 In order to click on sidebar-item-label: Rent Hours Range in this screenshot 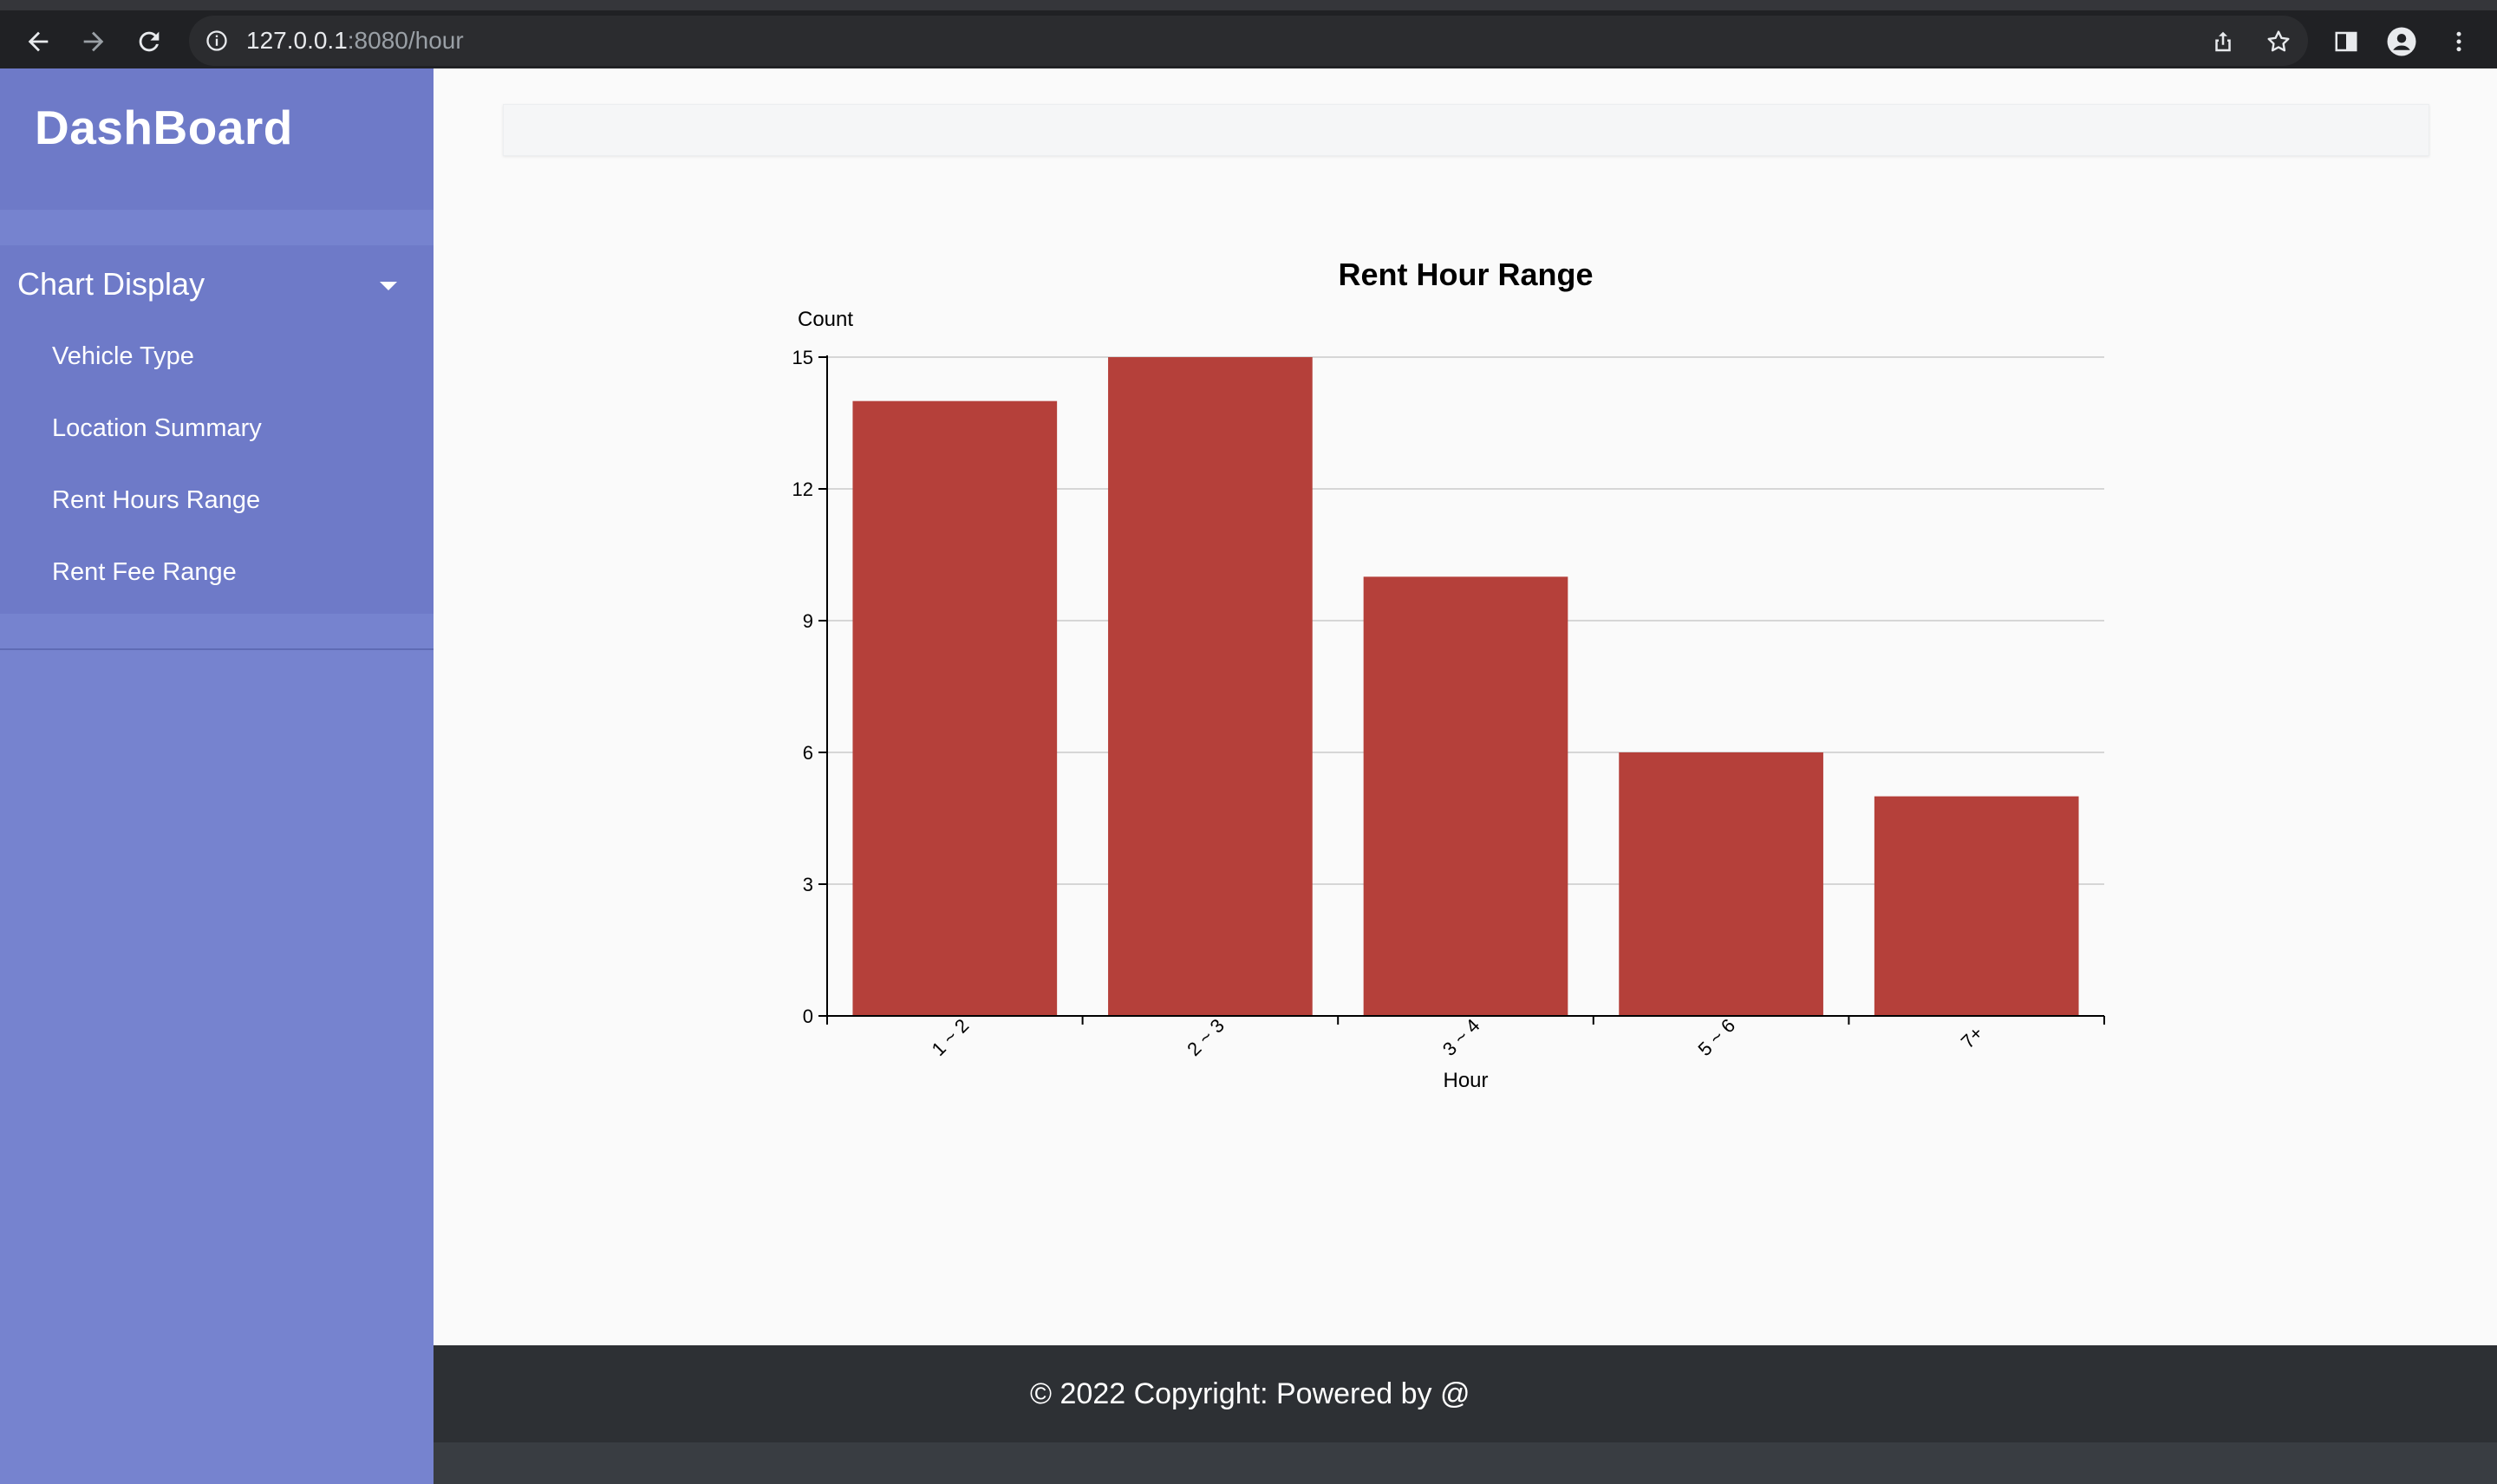, I will do `click(156, 500)`.